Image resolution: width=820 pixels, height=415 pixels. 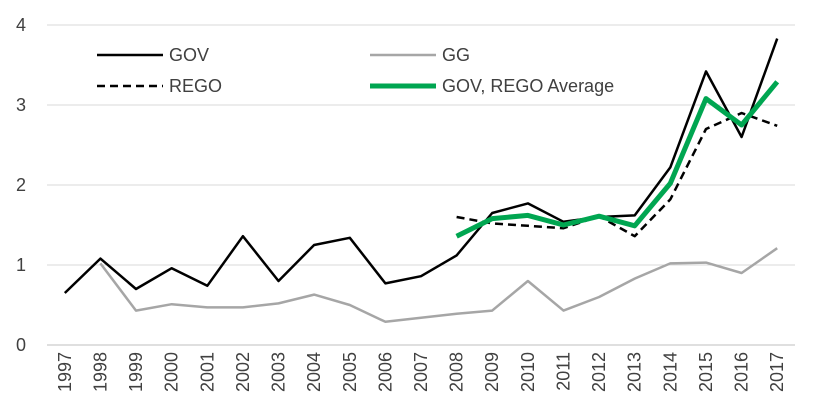 What do you see at coordinates (243, 372) in the screenshot?
I see `x-tick-label-2002: 2002` at bounding box center [243, 372].